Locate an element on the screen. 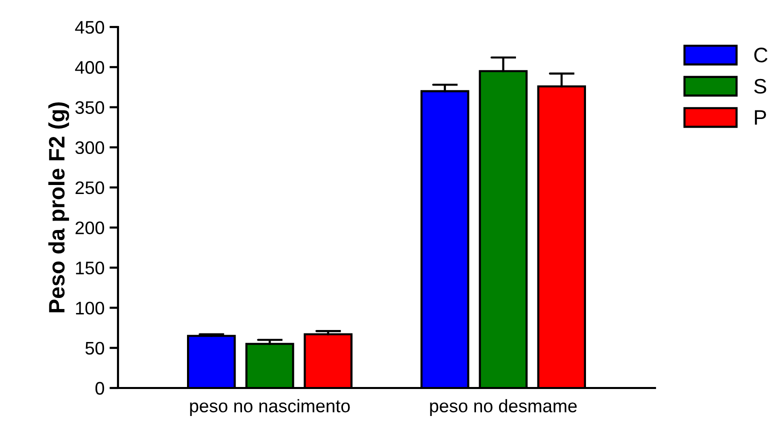 The height and width of the screenshot is (427, 775). y-tick-label: 150 is located at coordinates (90, 268).